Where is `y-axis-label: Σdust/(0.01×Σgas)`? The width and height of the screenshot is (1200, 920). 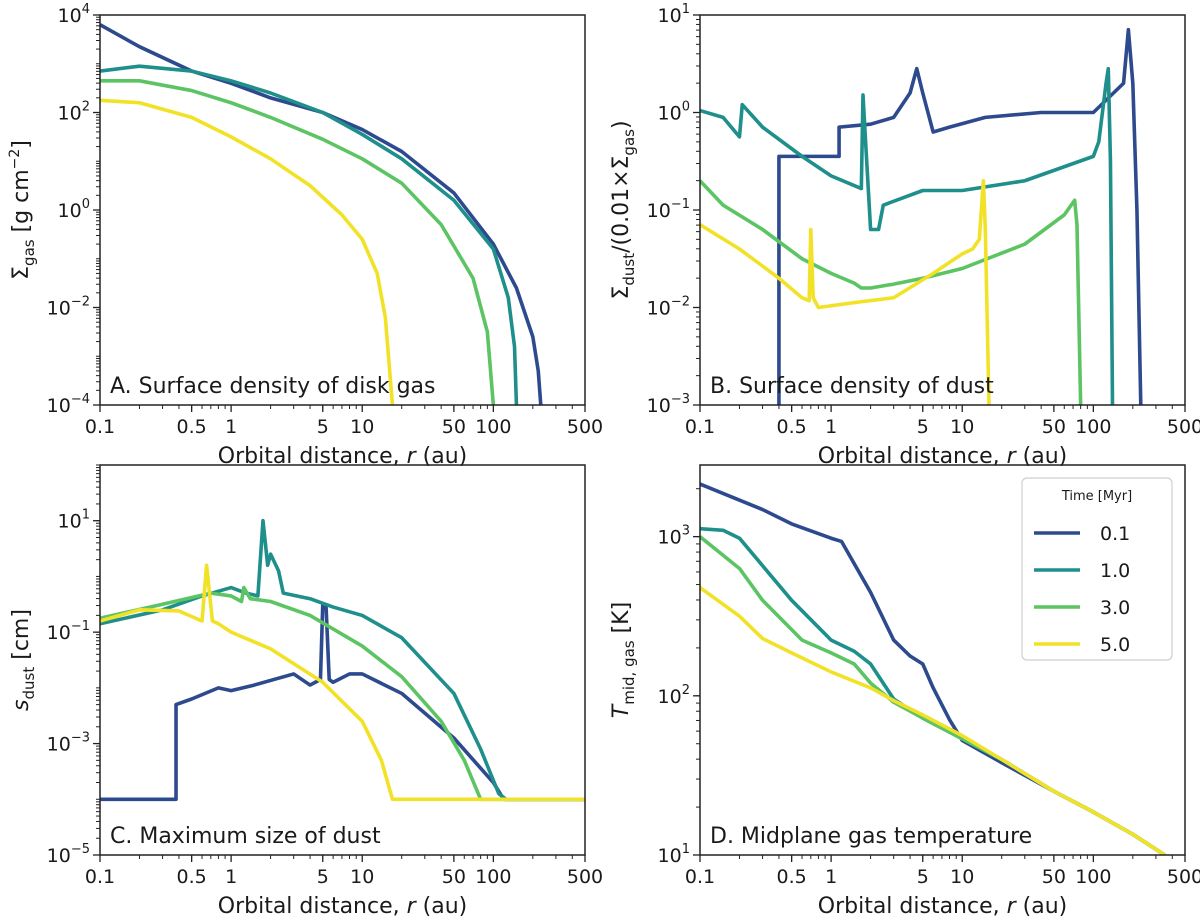
y-axis-label: Σdust/(0.01×Σgas) is located at coordinates (623, 209).